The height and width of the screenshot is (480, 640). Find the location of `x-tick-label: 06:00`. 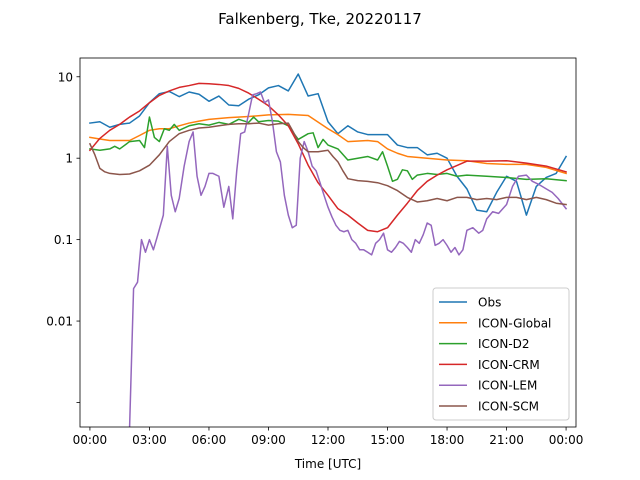

x-tick-label: 06:00 is located at coordinates (209, 440).